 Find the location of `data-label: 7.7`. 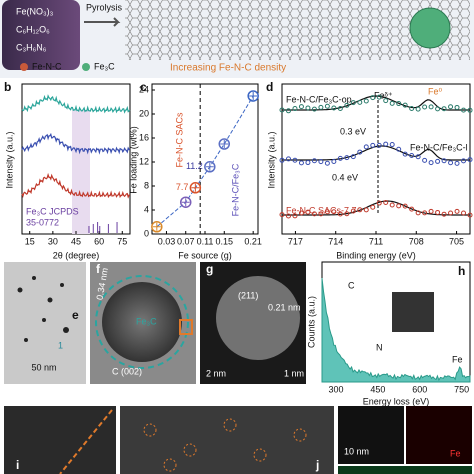

data-label: 7.7 is located at coordinates (182, 187).